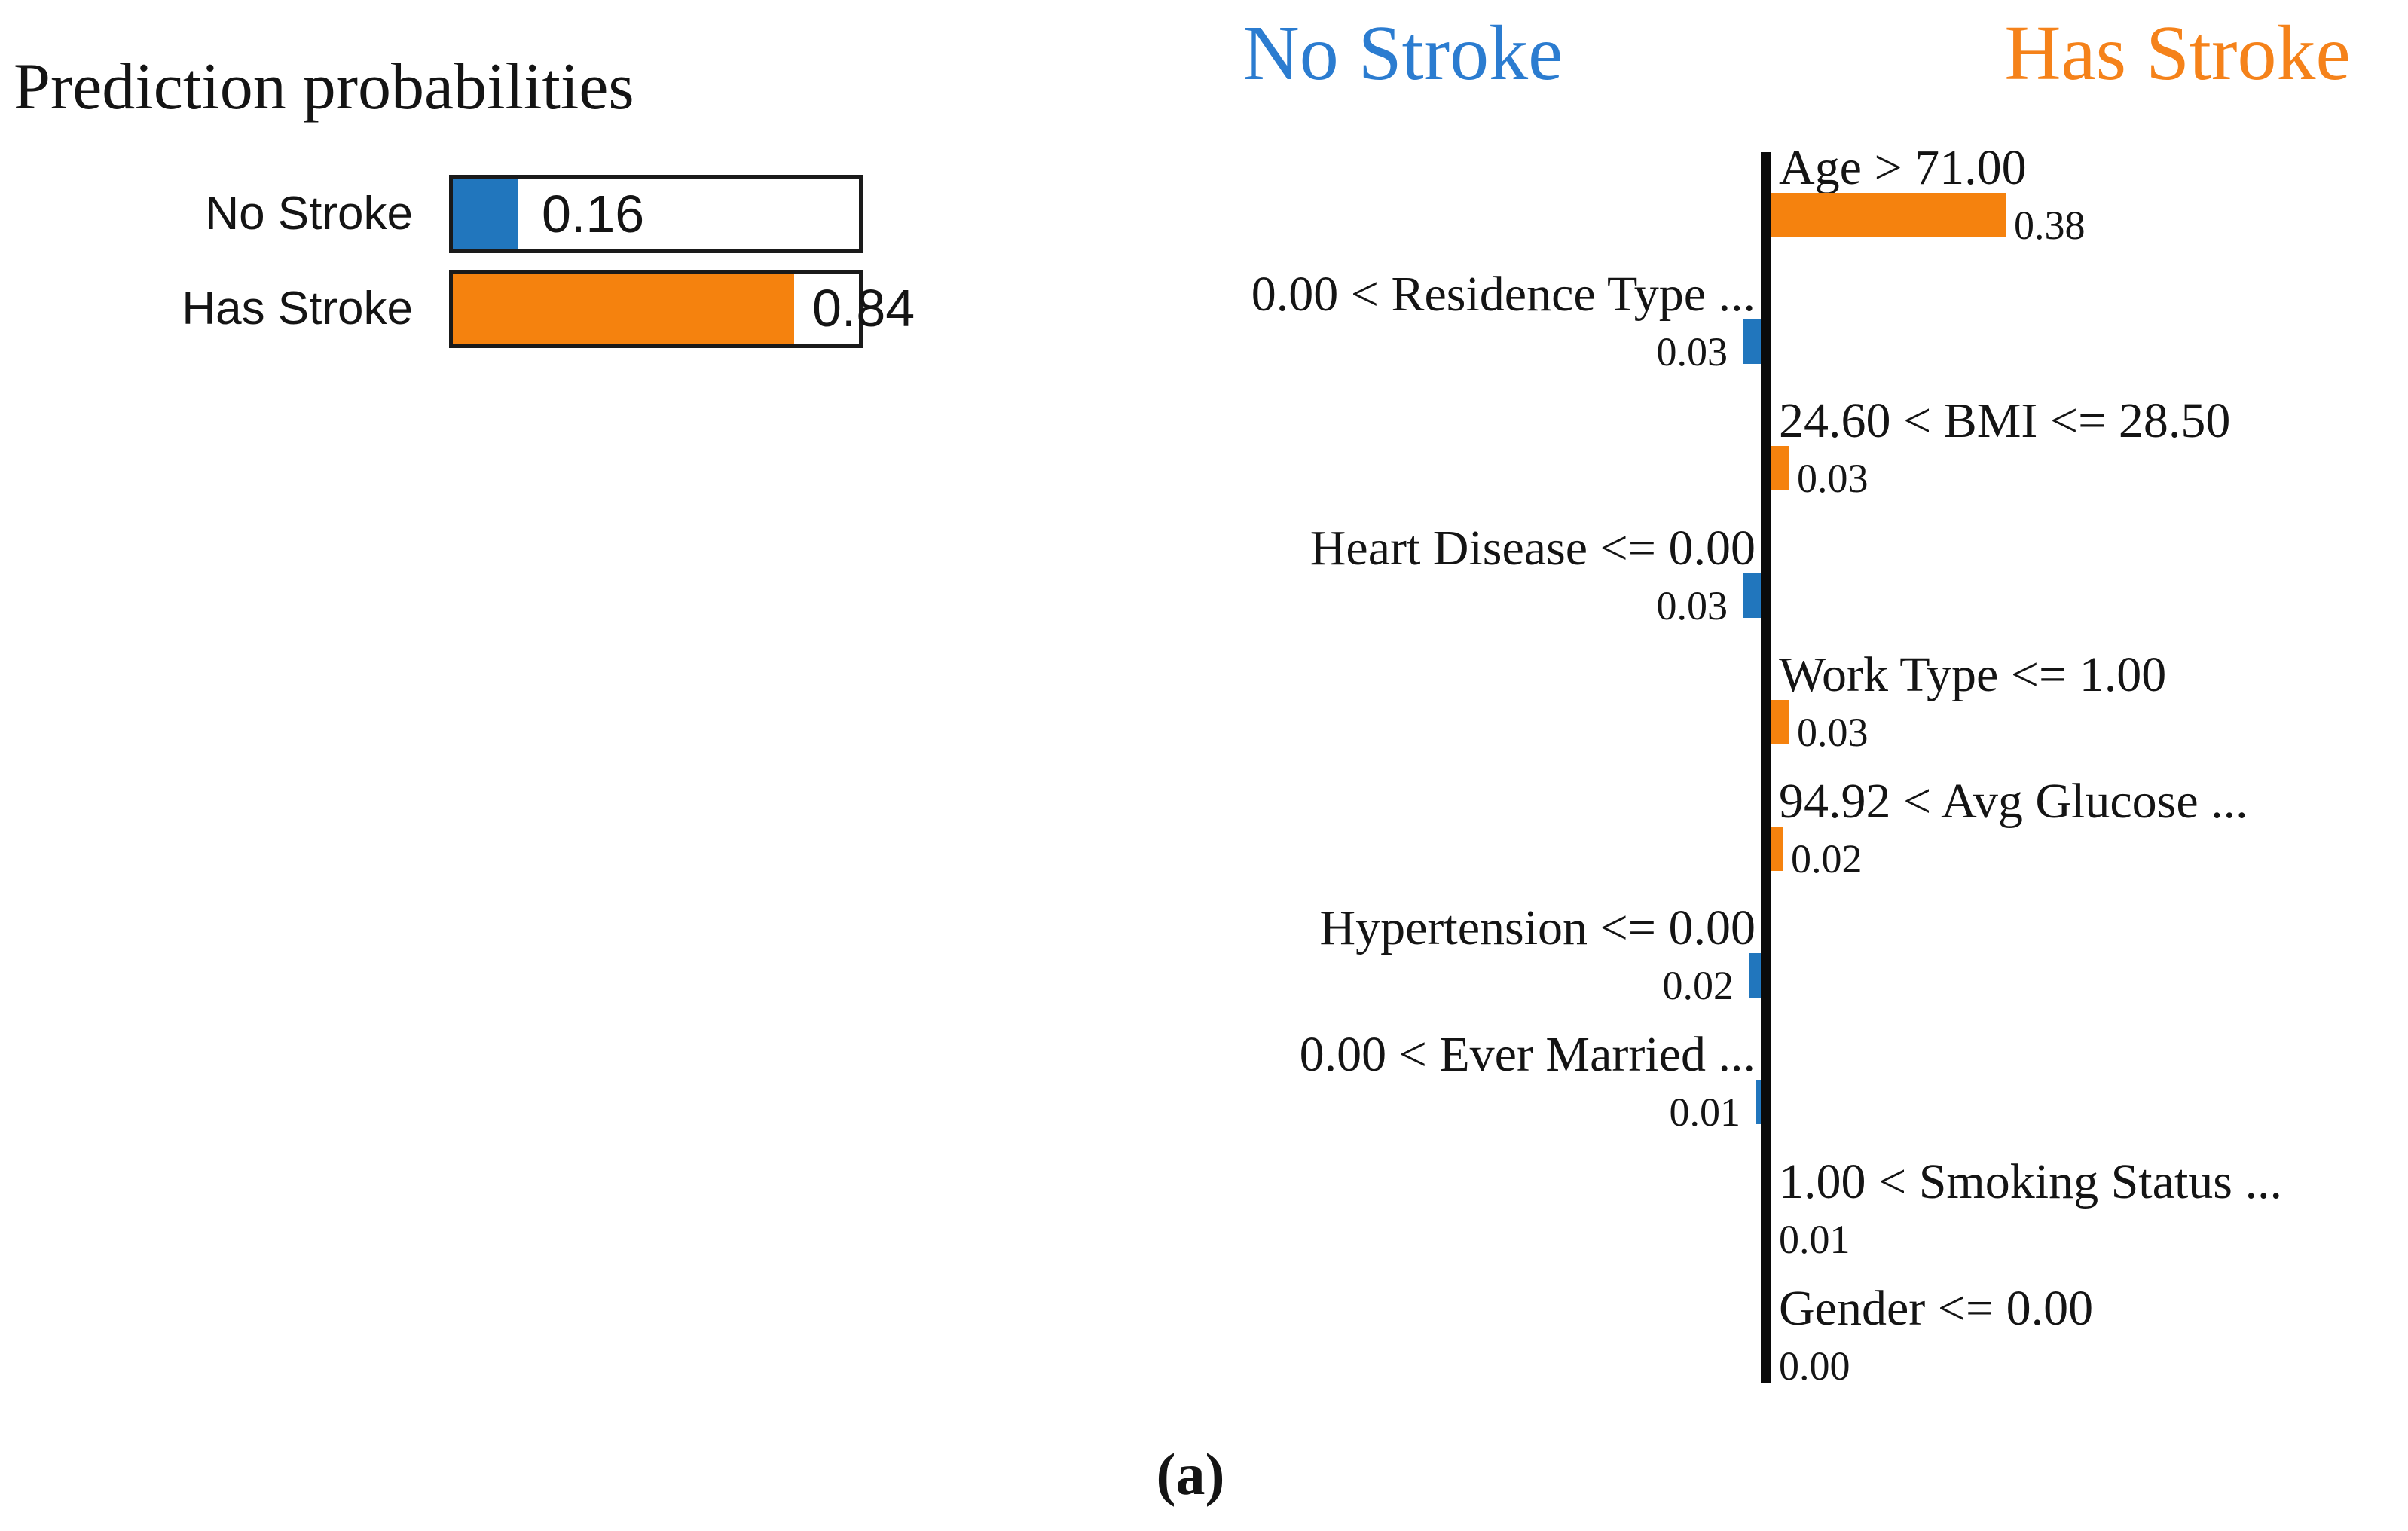  I want to click on feature-value: 0.38, so click(2050, 225).